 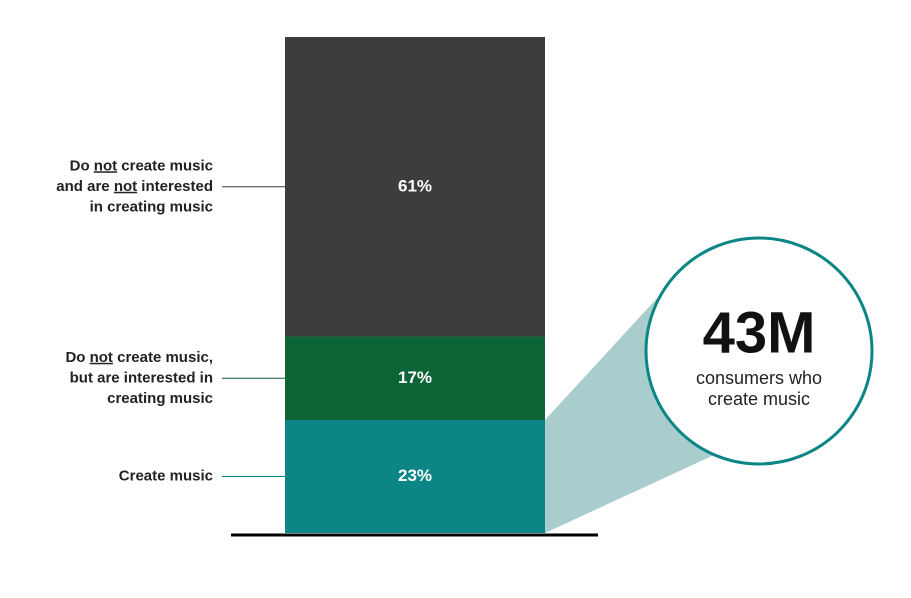 I want to click on category-label: creating music, so click(x=160, y=398).